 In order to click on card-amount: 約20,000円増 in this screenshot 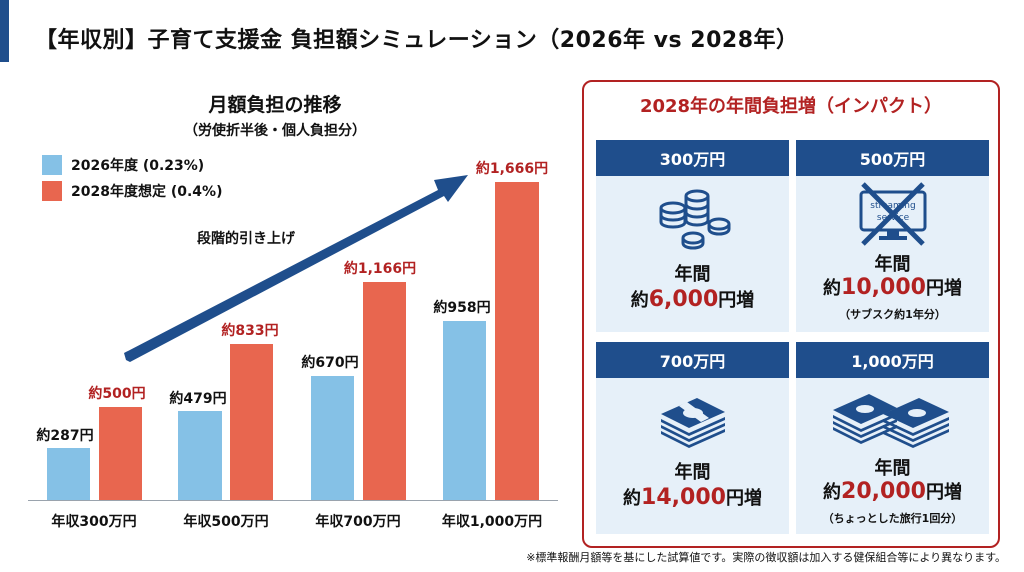, I will do `click(892, 491)`.